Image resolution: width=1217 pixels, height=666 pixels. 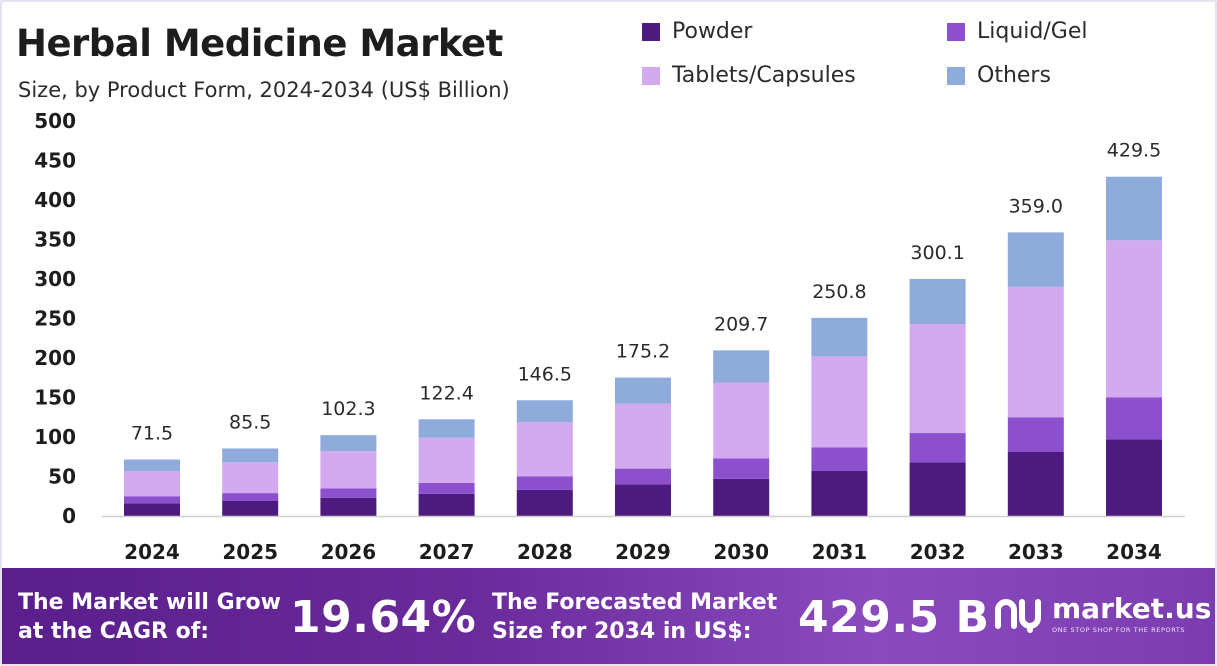 What do you see at coordinates (55, 279) in the screenshot?
I see `y-tick-label: 300` at bounding box center [55, 279].